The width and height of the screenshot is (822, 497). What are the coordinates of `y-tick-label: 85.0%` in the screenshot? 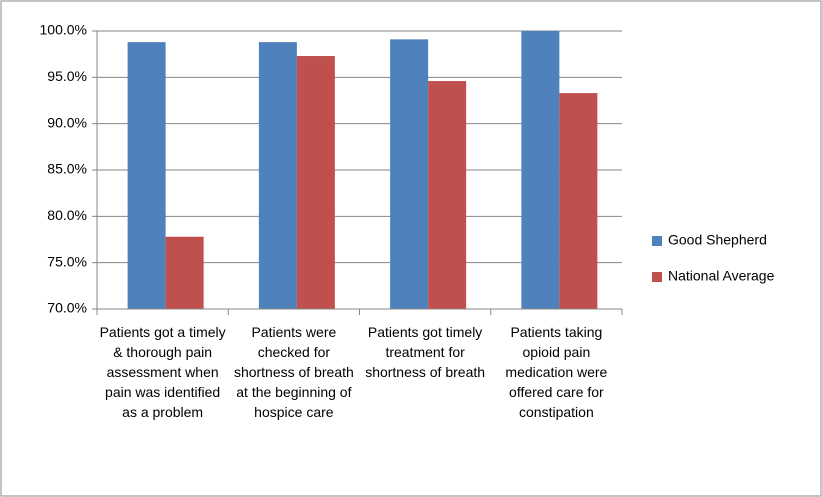 It's located at (67, 169).